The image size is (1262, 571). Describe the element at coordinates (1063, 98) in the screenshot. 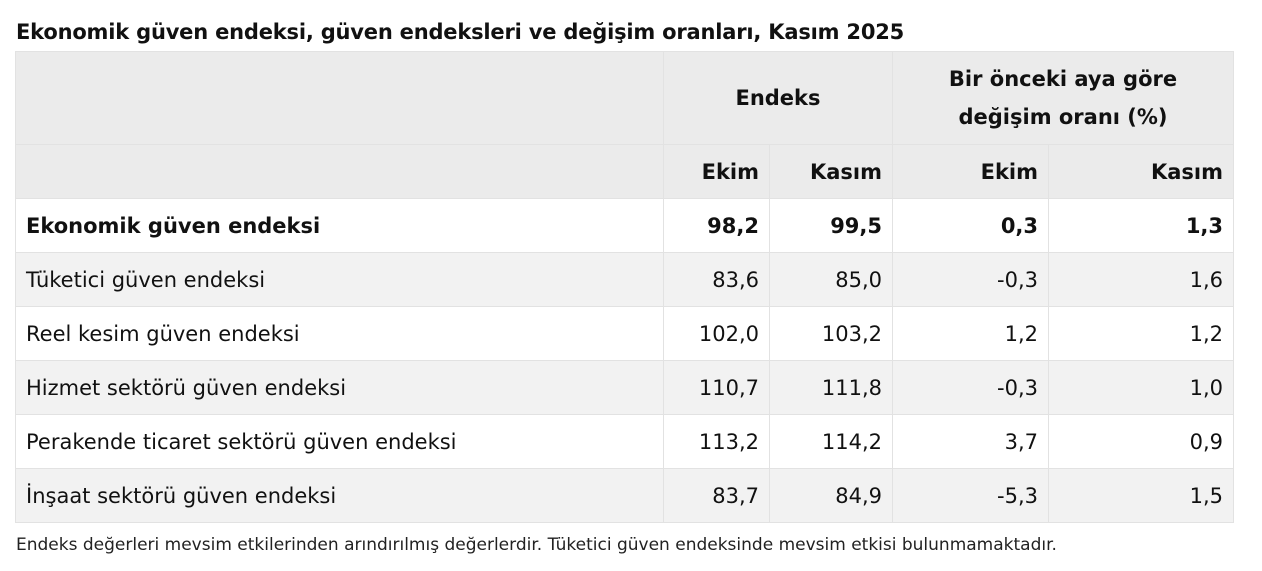

I see `header-group-change: Bir önceki aya göre değişim oranı (%)` at that location.